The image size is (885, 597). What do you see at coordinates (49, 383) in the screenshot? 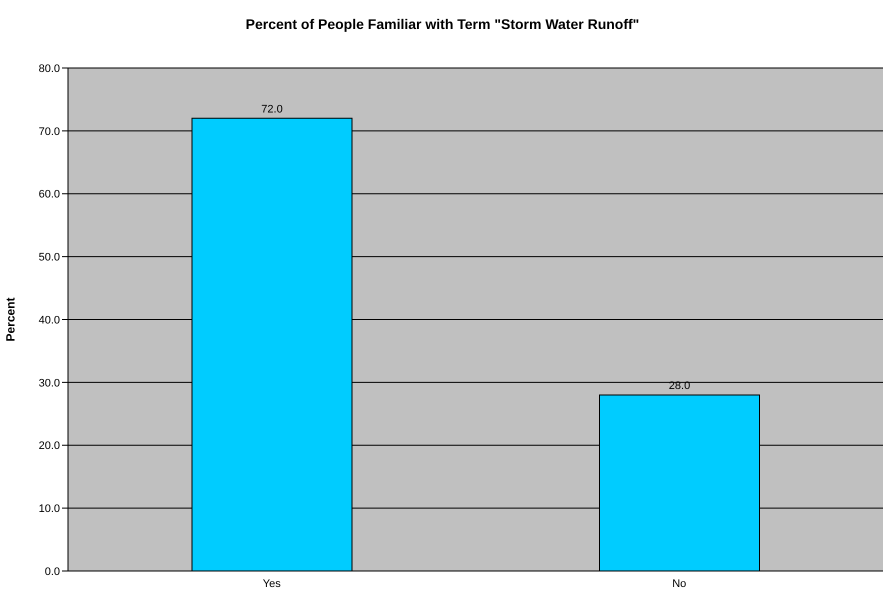
I see `y-tick-label: 30.0` at bounding box center [49, 383].